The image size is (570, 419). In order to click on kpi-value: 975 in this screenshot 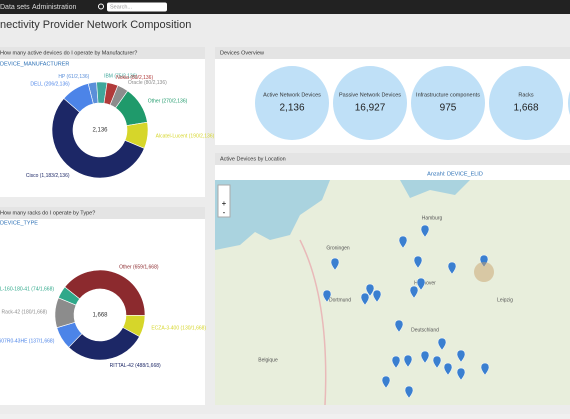, I will do `click(448, 108)`.